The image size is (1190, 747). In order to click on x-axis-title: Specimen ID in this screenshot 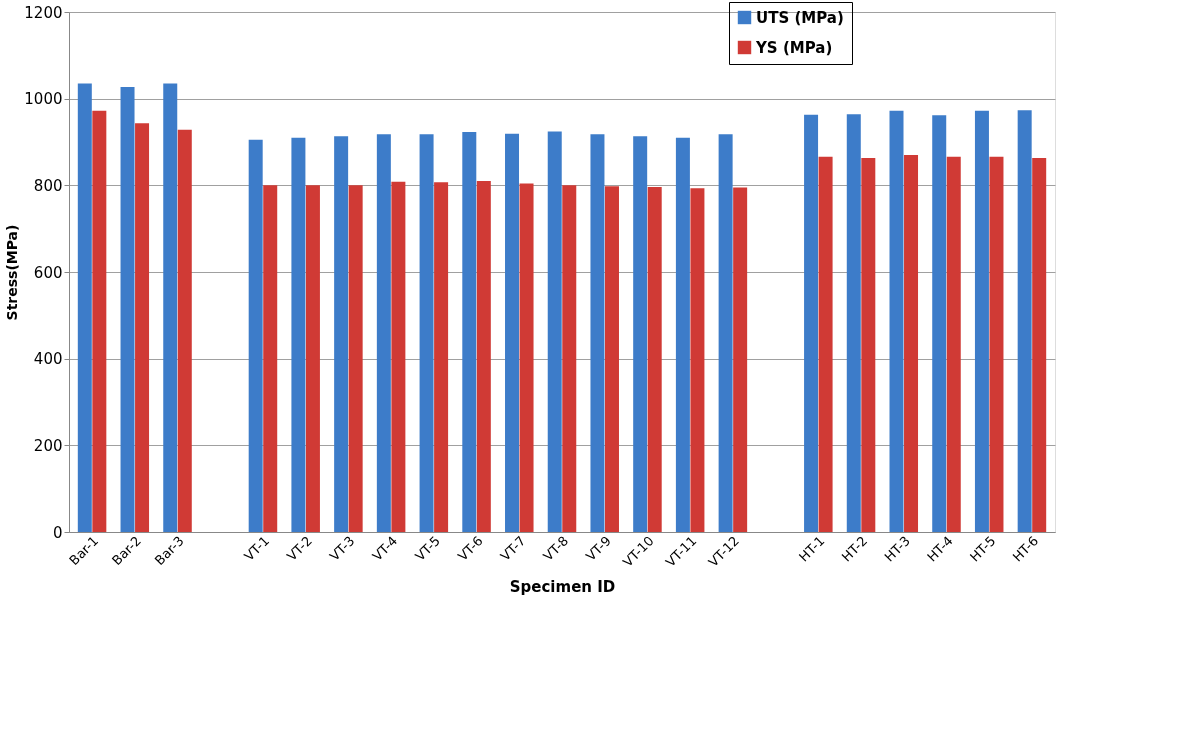, I will do `click(562, 586)`.